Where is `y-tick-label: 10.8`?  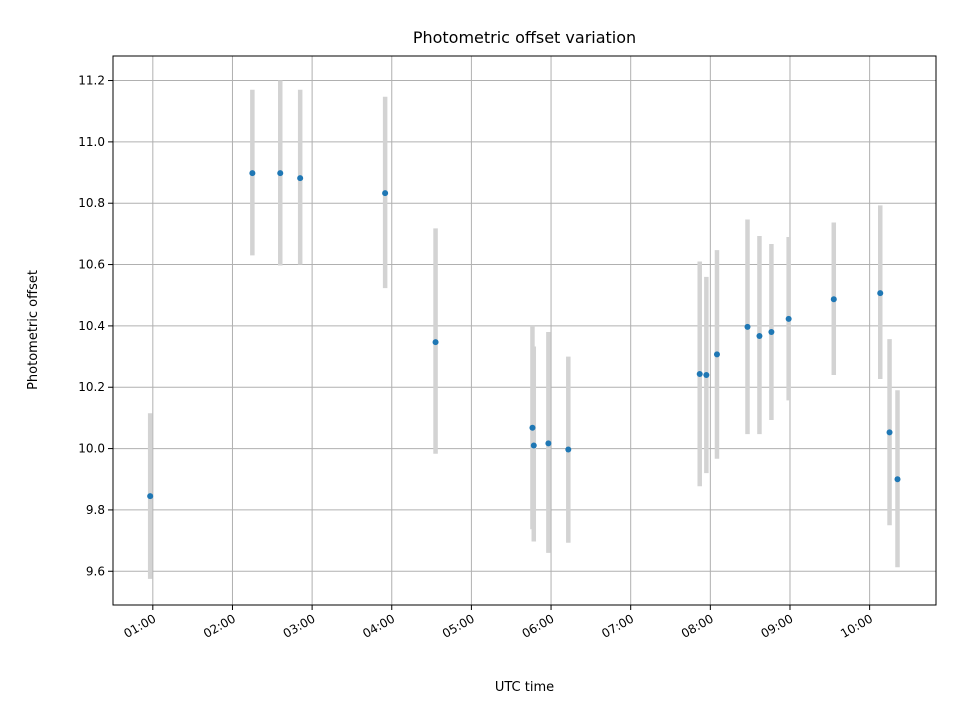
y-tick-label: 10.8 is located at coordinates (91, 203).